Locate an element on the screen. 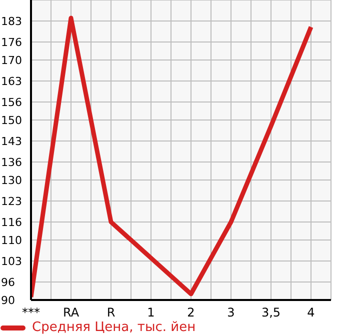  y-tick-label: 143 is located at coordinates (11, 141).